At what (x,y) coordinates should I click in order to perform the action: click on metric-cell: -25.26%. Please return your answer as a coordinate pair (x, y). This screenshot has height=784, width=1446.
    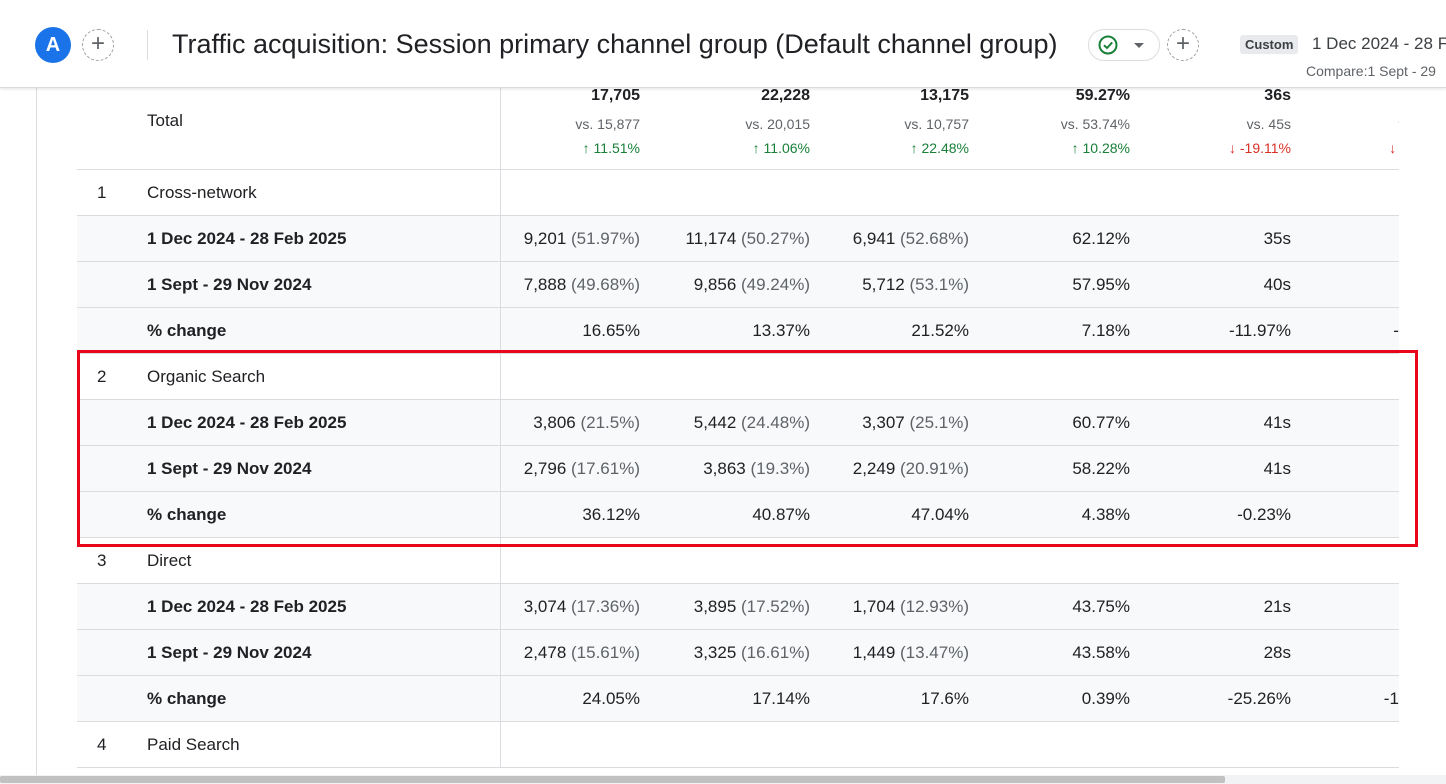
    Looking at the image, I should click on (1259, 699).